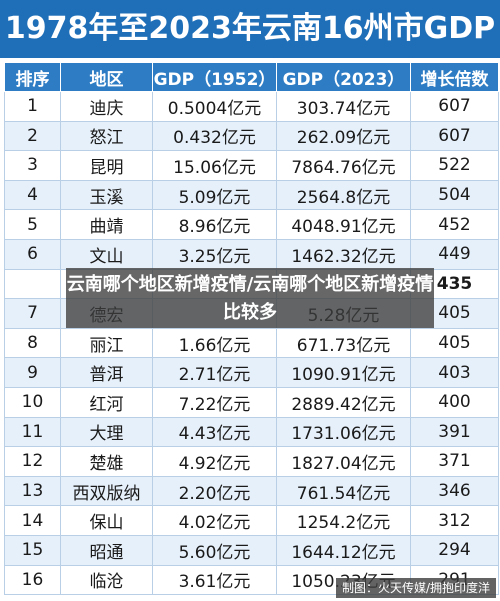 Image resolution: width=500 pixels, height=601 pixels. I want to click on table-row: 2 怒江 0.432亿元 262.09亿元 607, so click(251, 136).